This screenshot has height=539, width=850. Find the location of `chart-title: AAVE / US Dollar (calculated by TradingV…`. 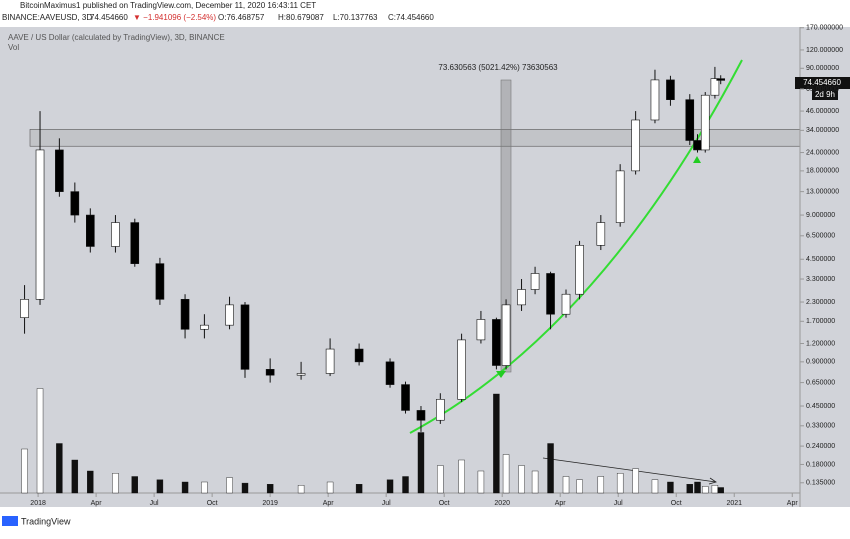

chart-title: AAVE / US Dollar (calculated by TradingV… is located at coordinates (116, 37).